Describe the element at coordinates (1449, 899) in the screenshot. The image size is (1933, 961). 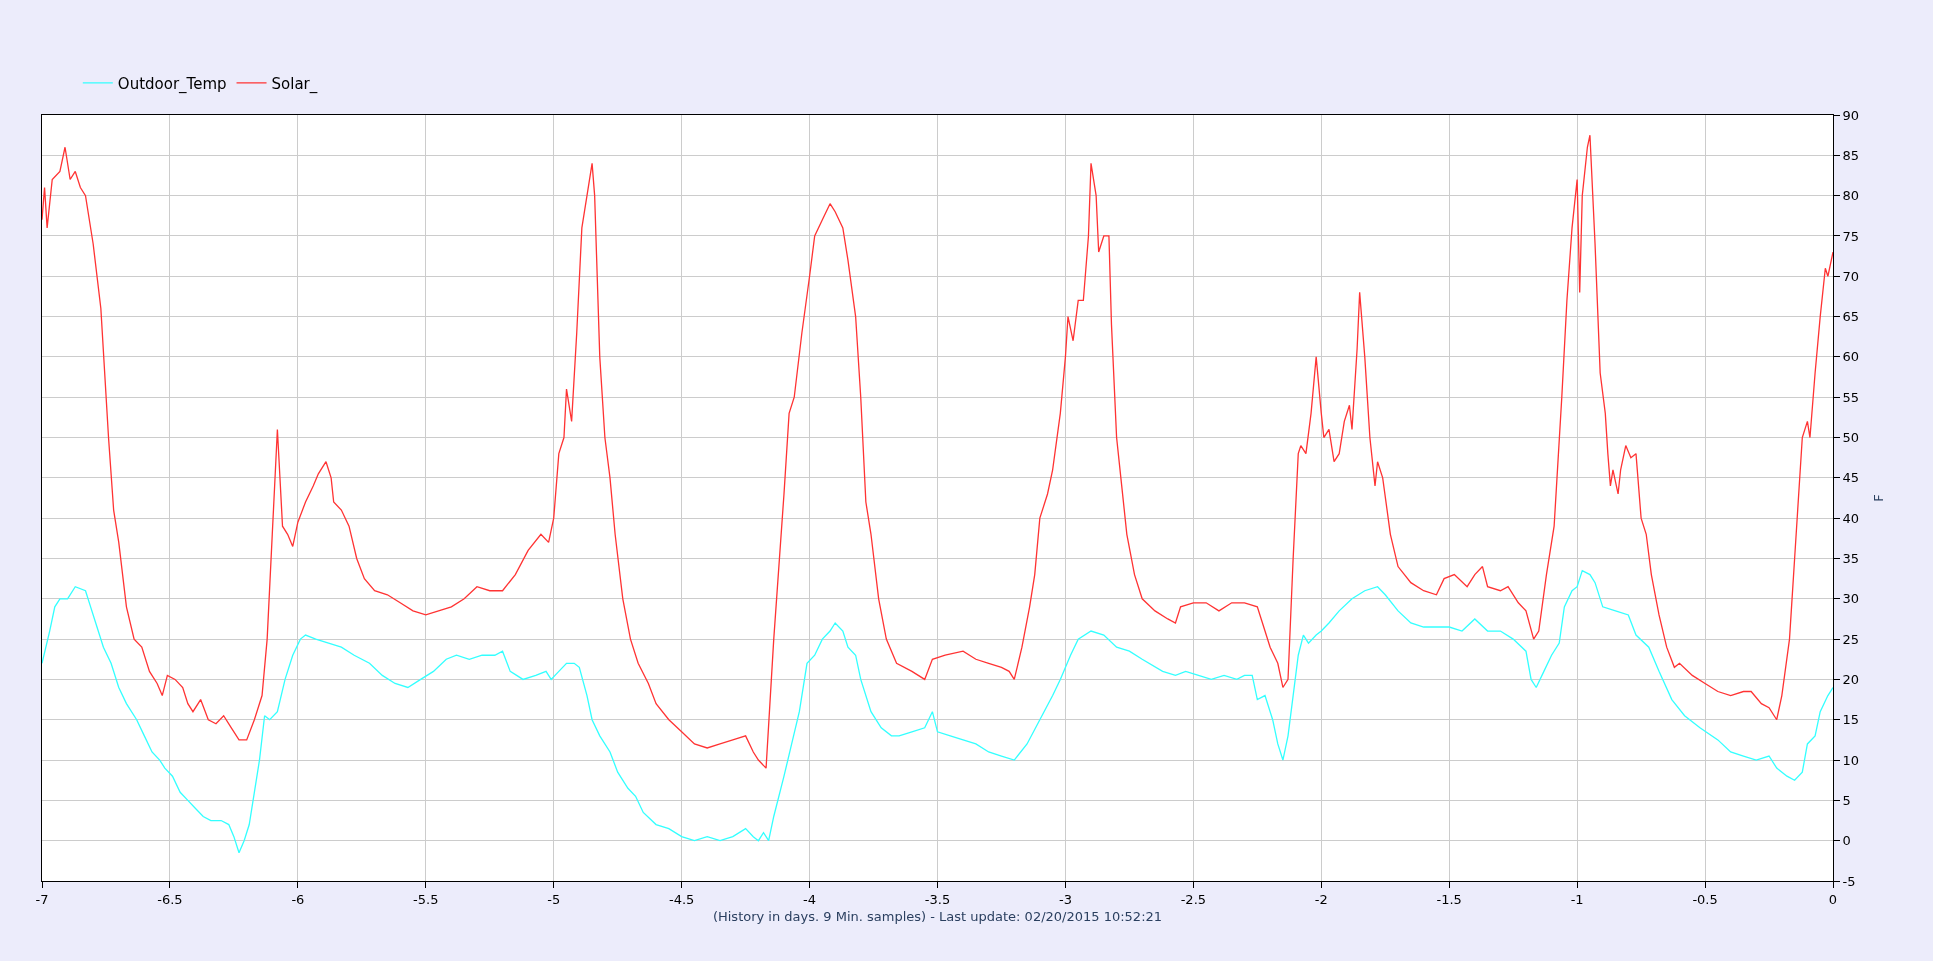
I see `x-tick-label: -1.5` at that location.